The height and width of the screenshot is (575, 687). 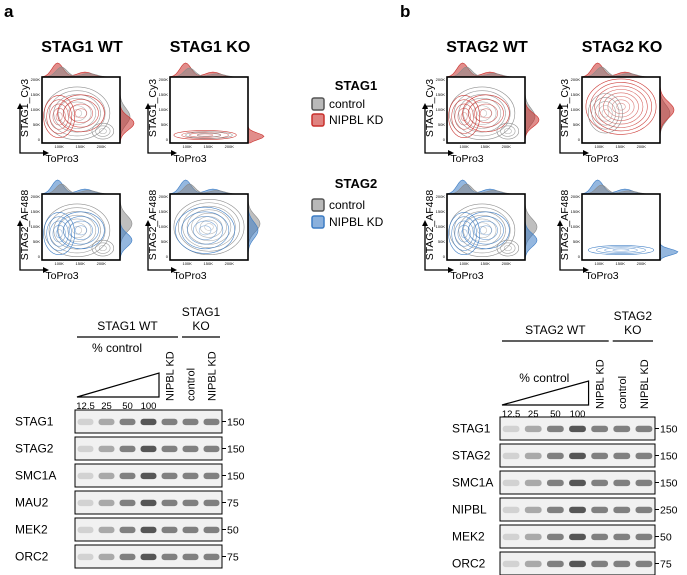 I want to click on panel-label: a, so click(x=9, y=11).